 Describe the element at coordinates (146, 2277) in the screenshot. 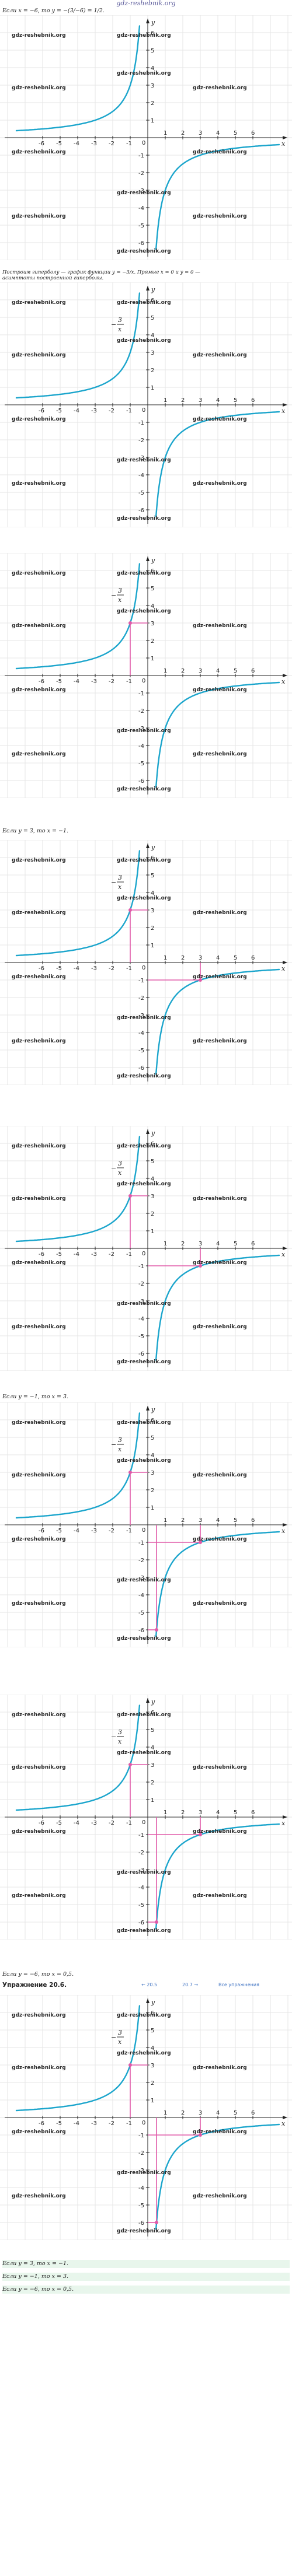

I see `answer-y-minus-one: Если y = −1, то x = 3.` at that location.